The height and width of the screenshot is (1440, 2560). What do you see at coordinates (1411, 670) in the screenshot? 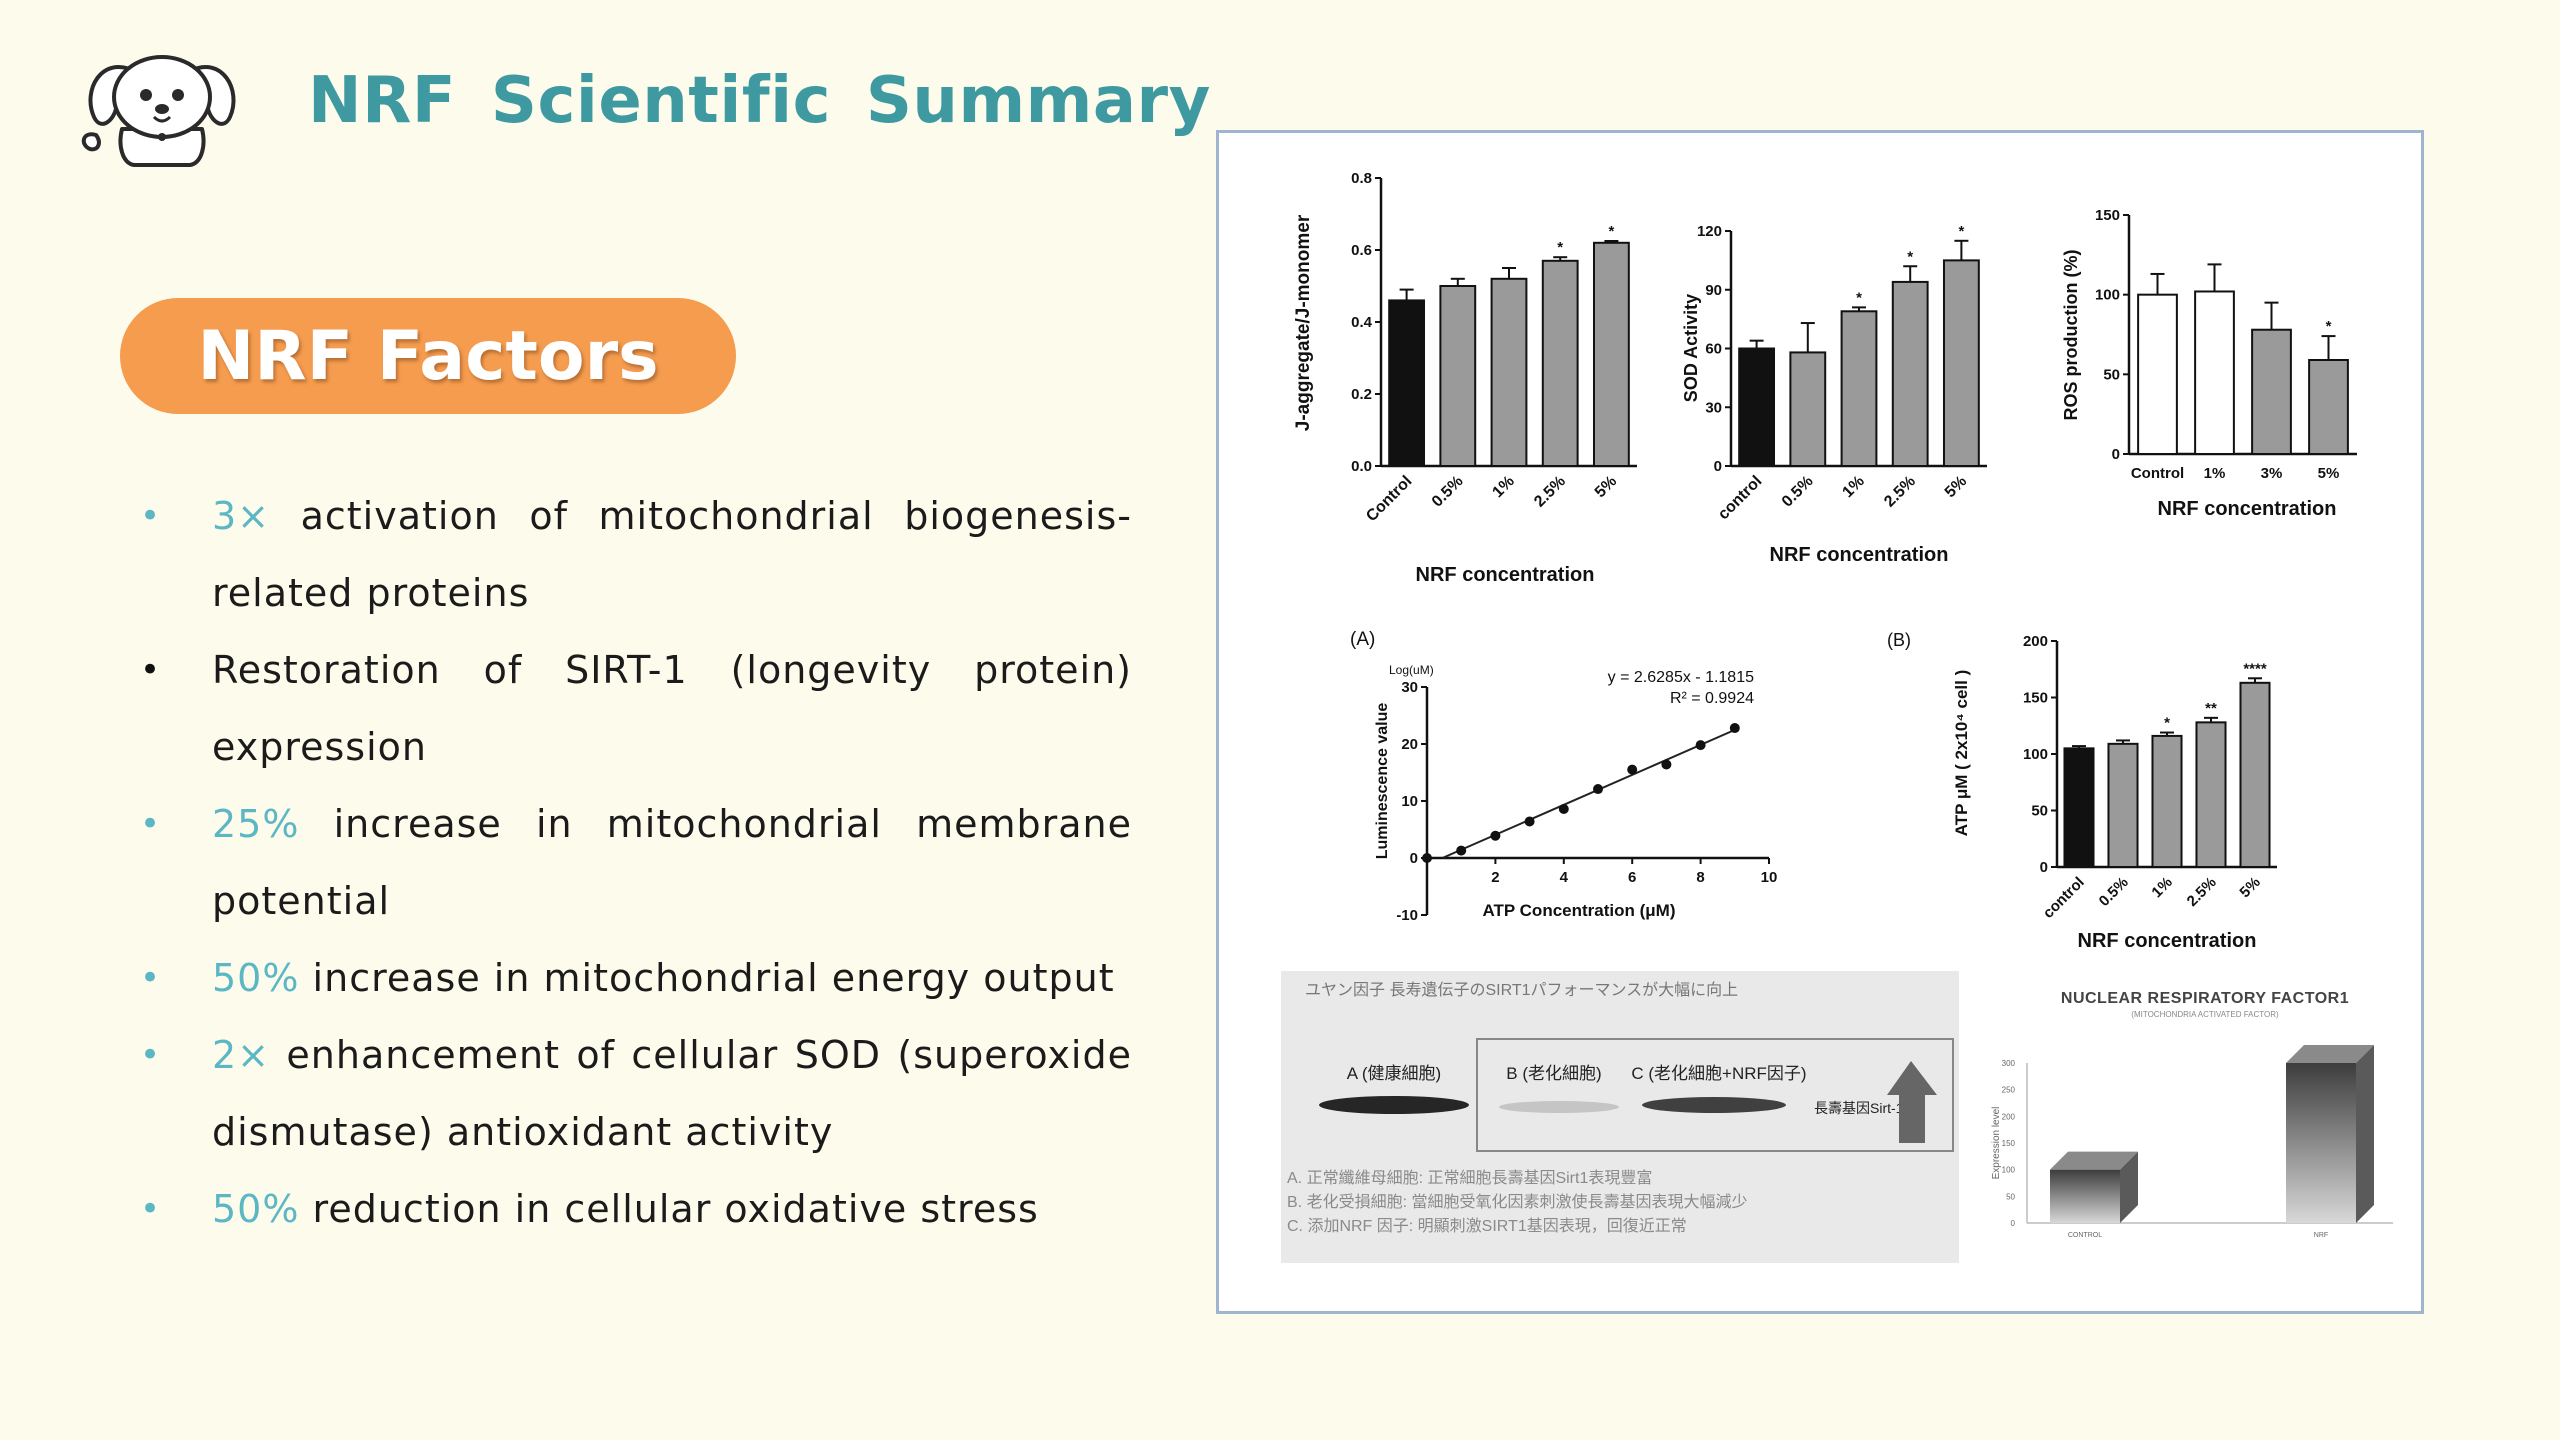
I see `y-unit-label: Log(uM)` at bounding box center [1411, 670].